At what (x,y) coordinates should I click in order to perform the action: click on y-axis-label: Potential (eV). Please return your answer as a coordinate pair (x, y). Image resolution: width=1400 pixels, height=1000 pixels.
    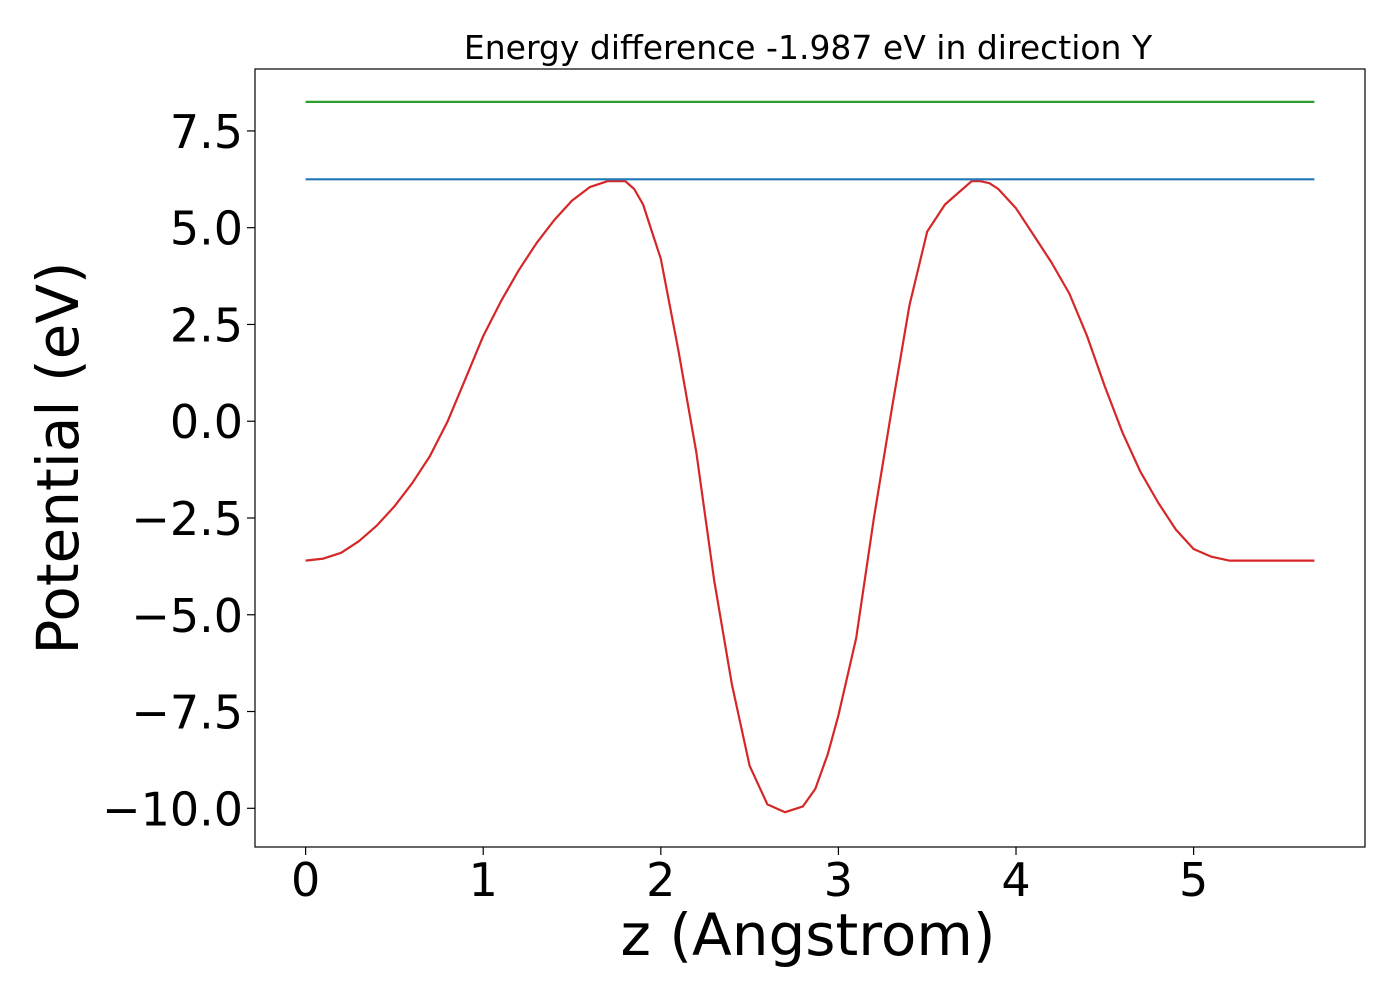
    Looking at the image, I should click on (58, 457).